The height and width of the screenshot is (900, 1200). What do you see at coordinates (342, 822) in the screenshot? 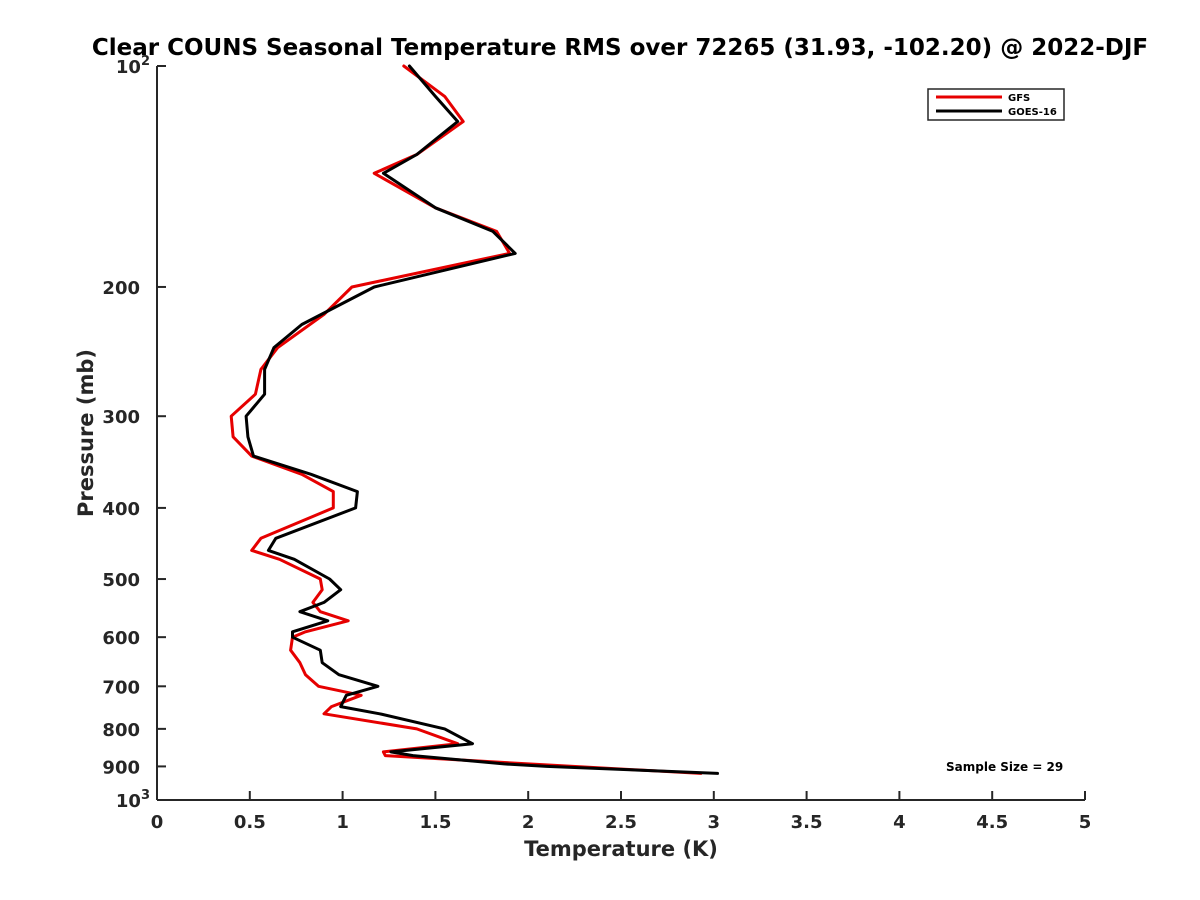
I see `x-tick-label: 1` at bounding box center [342, 822].